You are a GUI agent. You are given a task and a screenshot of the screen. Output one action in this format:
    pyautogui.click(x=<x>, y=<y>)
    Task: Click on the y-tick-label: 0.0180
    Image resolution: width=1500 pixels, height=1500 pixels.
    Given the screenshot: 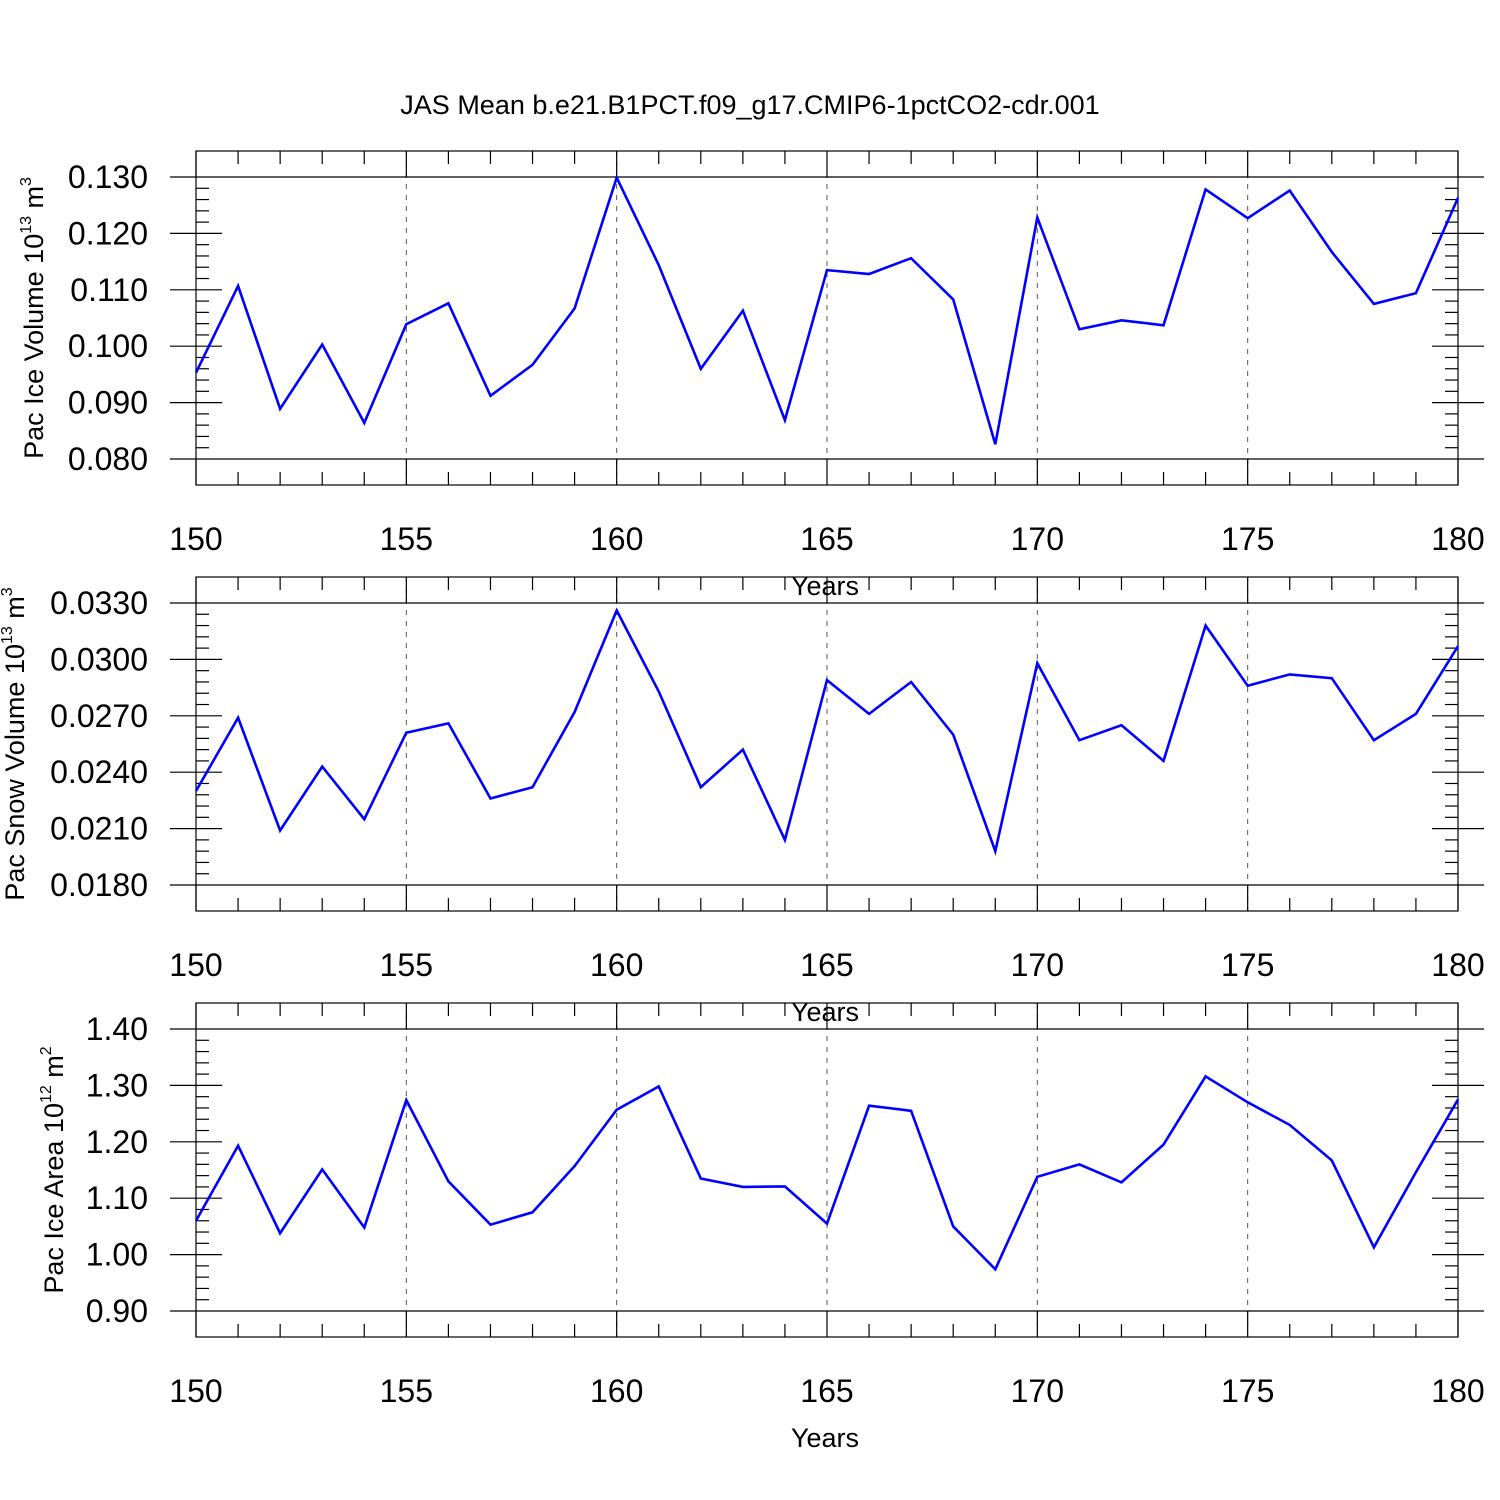 What is the action you would take?
    pyautogui.click(x=99, y=885)
    